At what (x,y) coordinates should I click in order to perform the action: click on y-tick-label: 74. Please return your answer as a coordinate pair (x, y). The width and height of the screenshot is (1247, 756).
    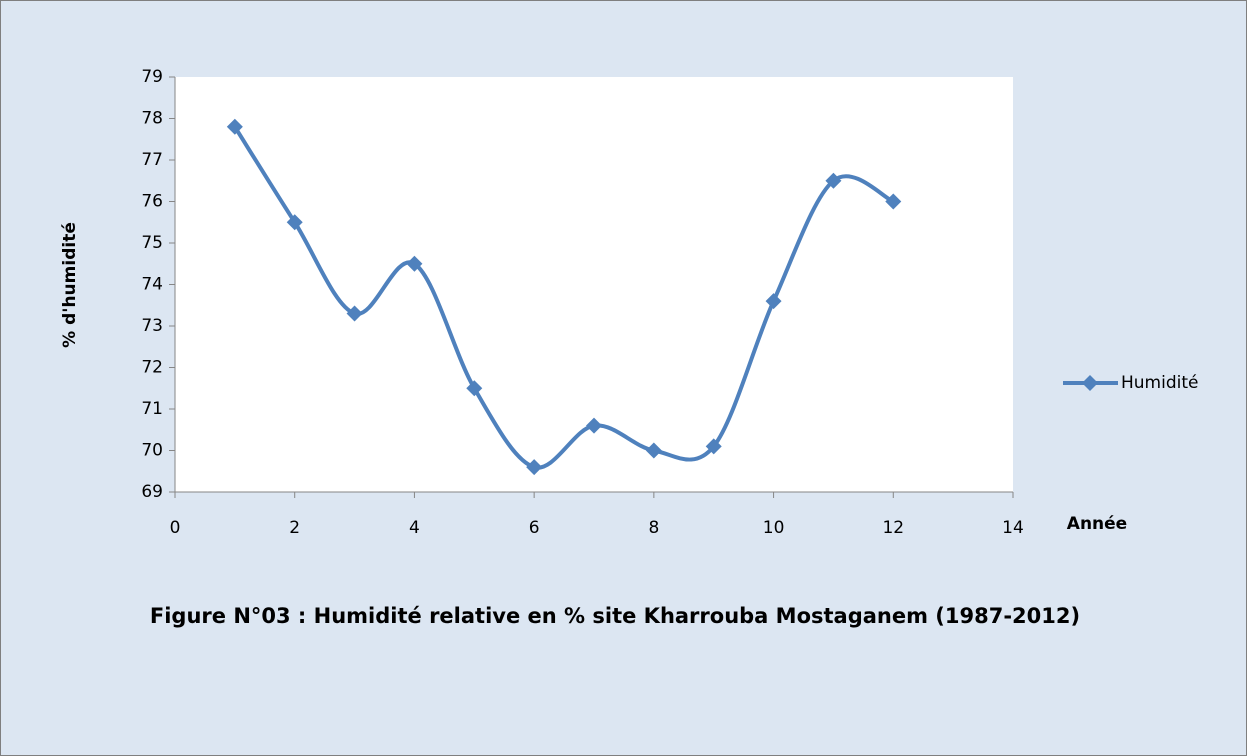
    Looking at the image, I should click on (152, 285).